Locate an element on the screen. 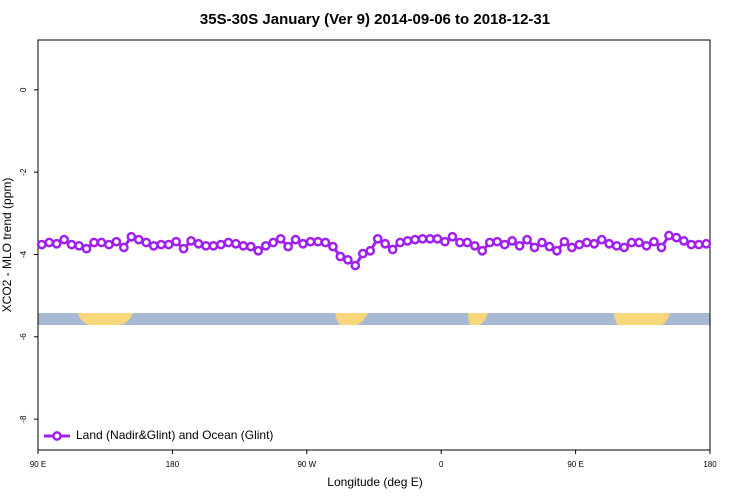  ocean-strip is located at coordinates (374, 319).